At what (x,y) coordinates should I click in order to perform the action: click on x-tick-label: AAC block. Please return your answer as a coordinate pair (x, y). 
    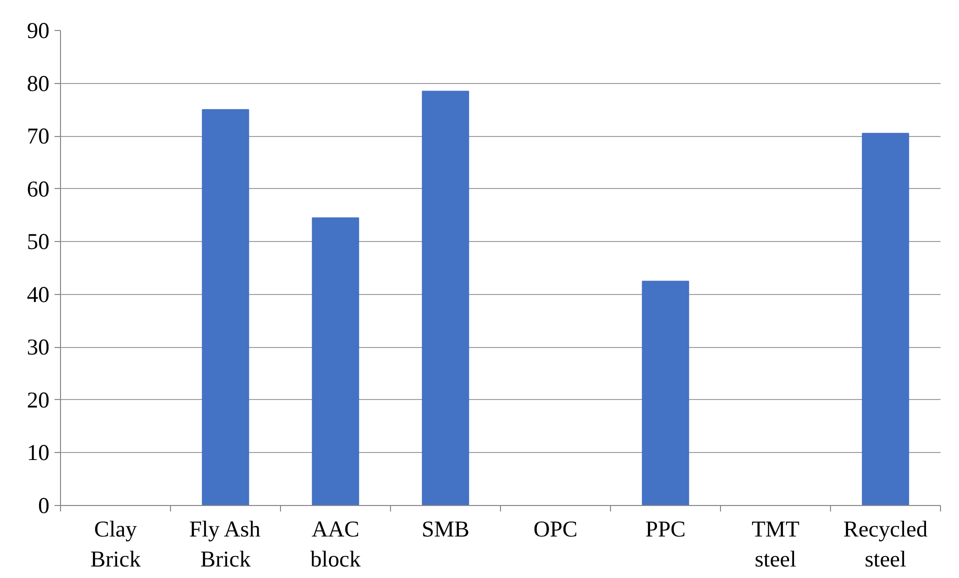
    Looking at the image, I should click on (336, 544).